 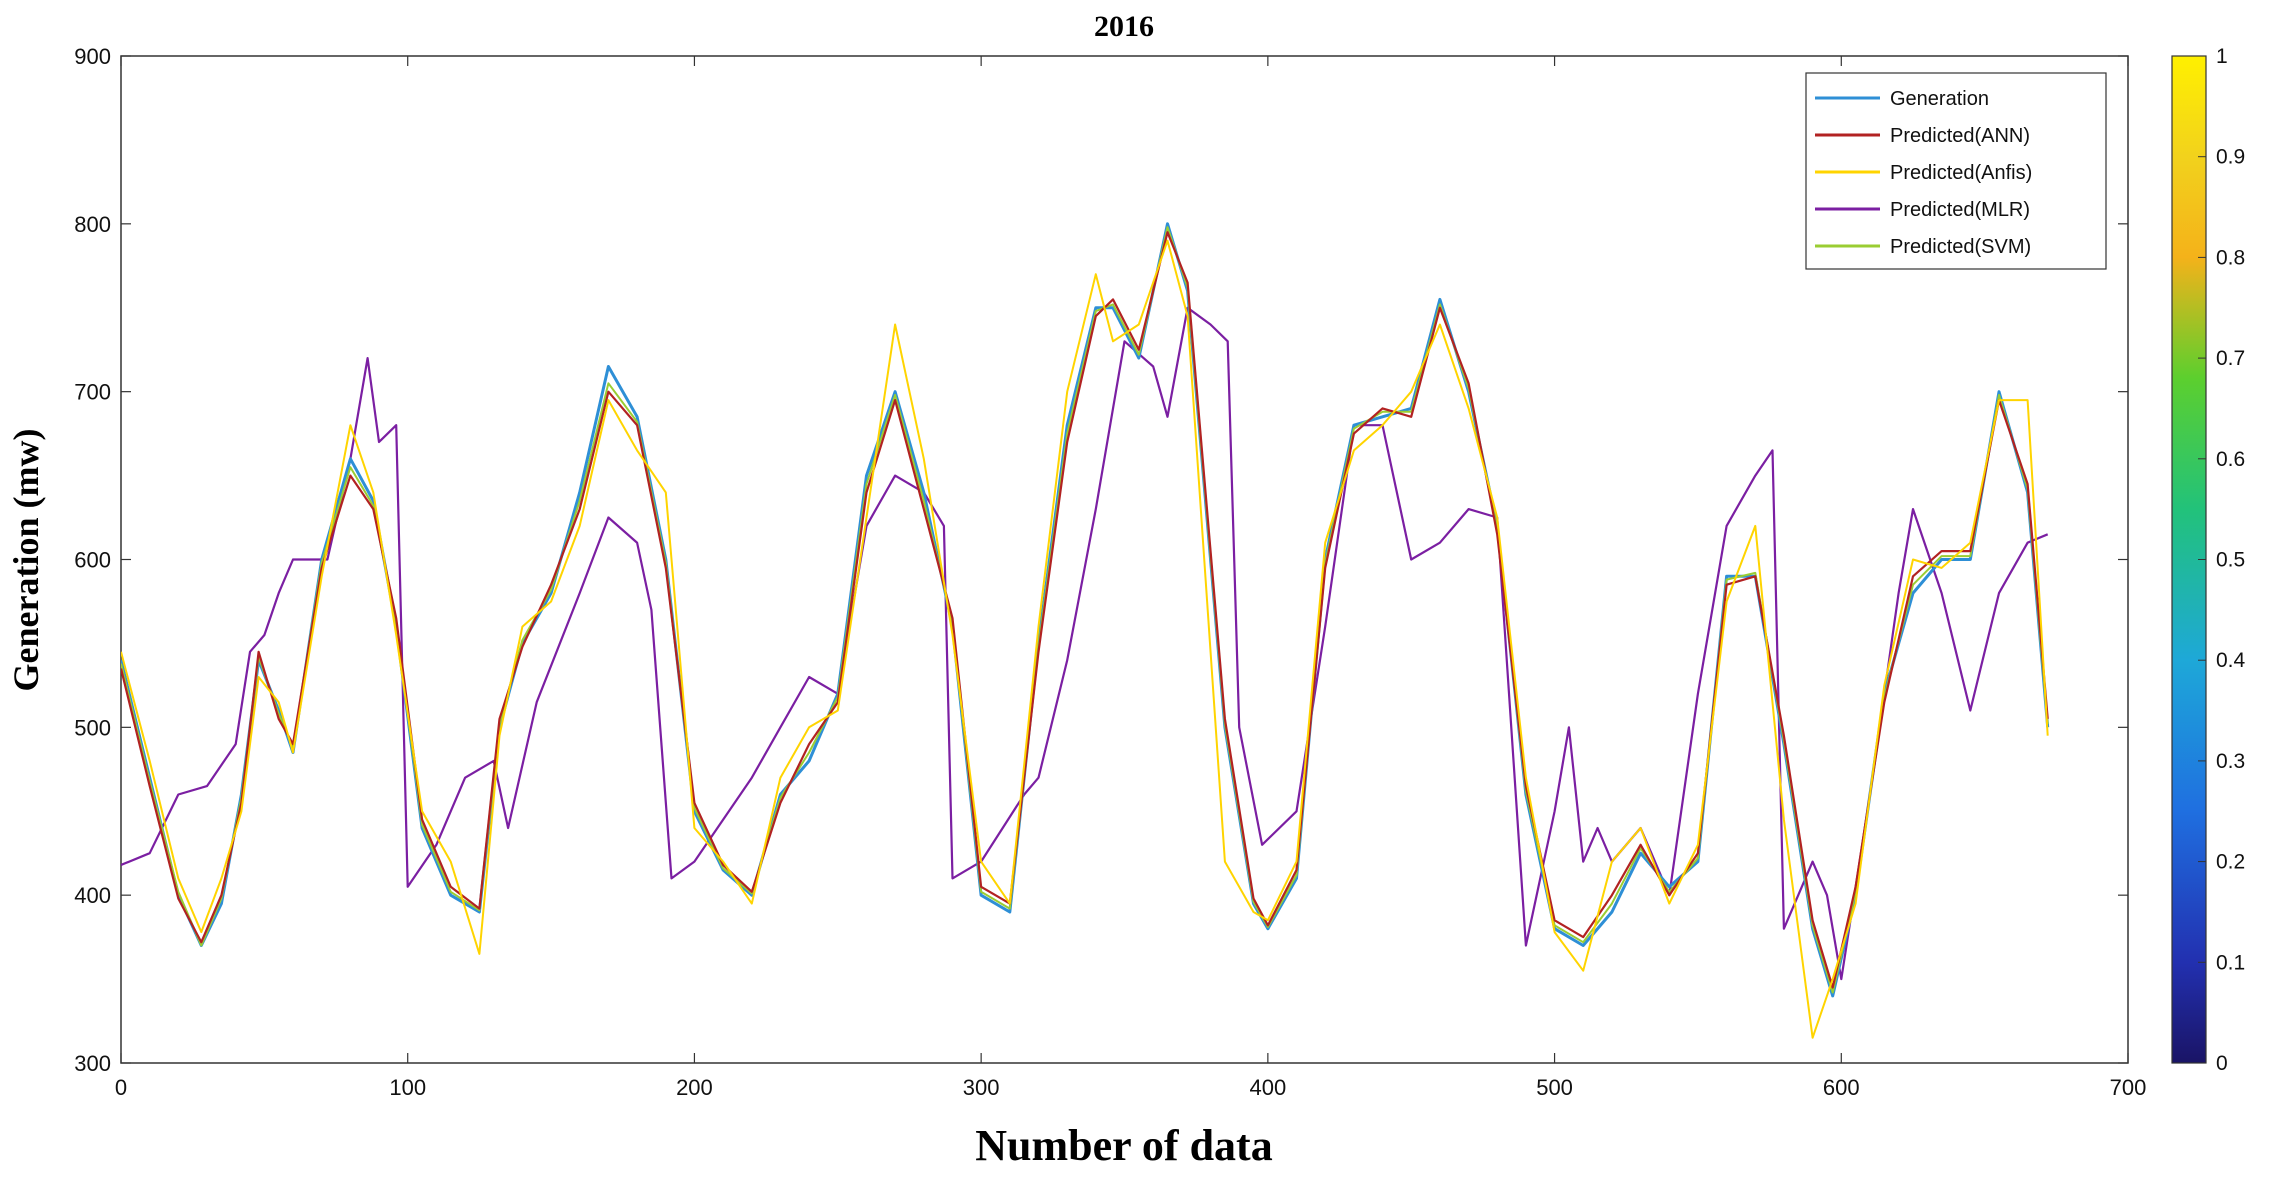 I want to click on x-tick-label: 100, so click(x=407, y=1087).